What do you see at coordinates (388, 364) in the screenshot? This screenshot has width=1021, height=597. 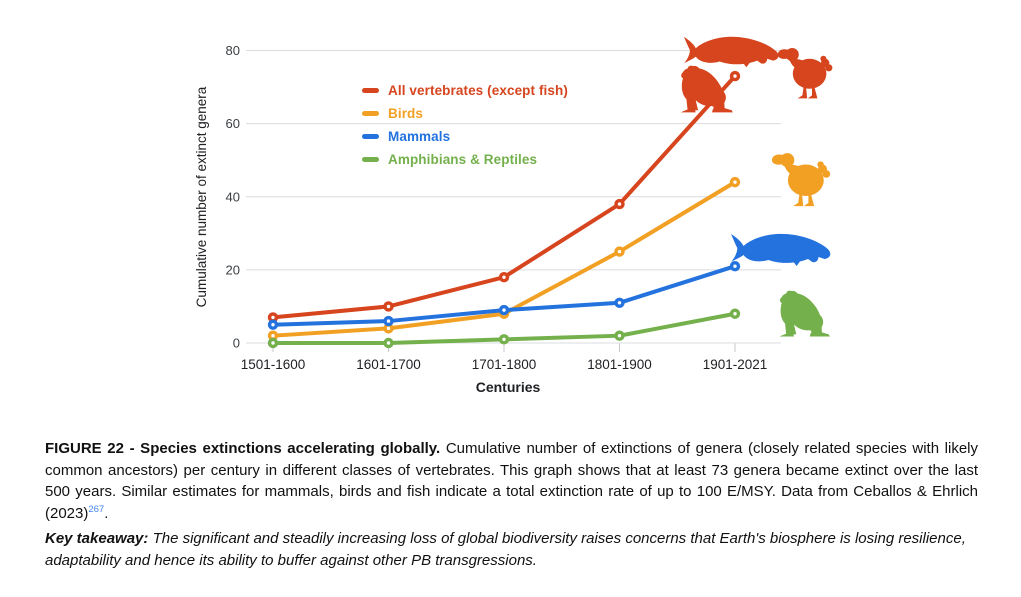 I see `x-tick-label: 1601-1700` at bounding box center [388, 364].